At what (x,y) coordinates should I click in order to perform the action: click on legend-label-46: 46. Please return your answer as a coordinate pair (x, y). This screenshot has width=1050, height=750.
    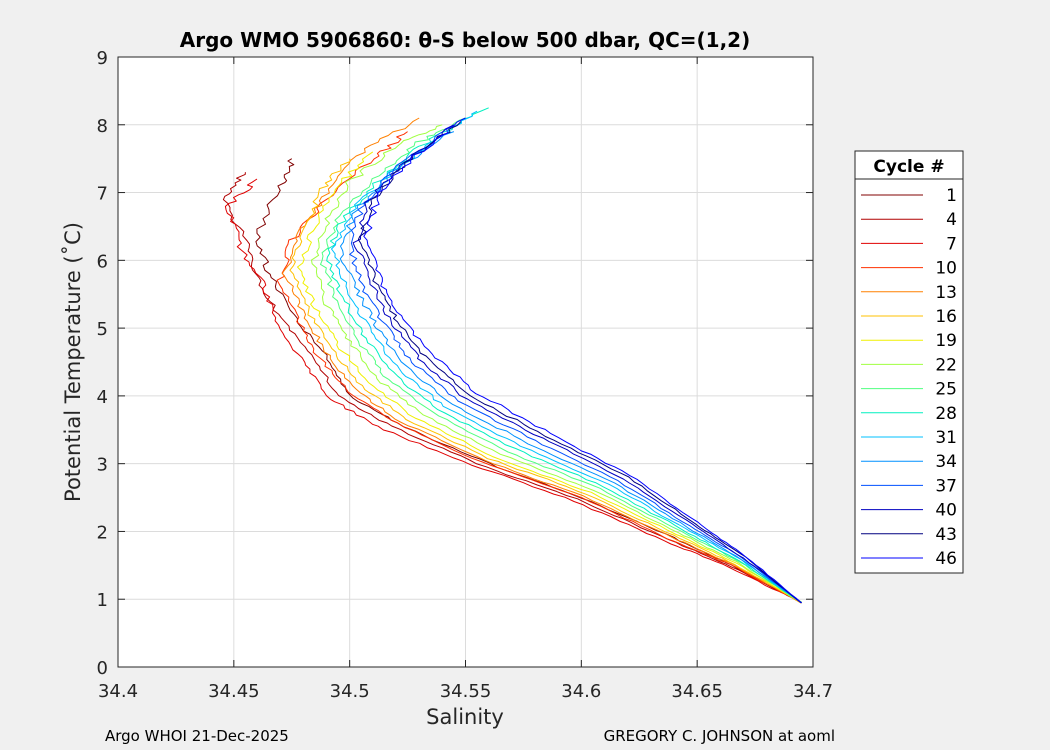
    Looking at the image, I should click on (946, 559).